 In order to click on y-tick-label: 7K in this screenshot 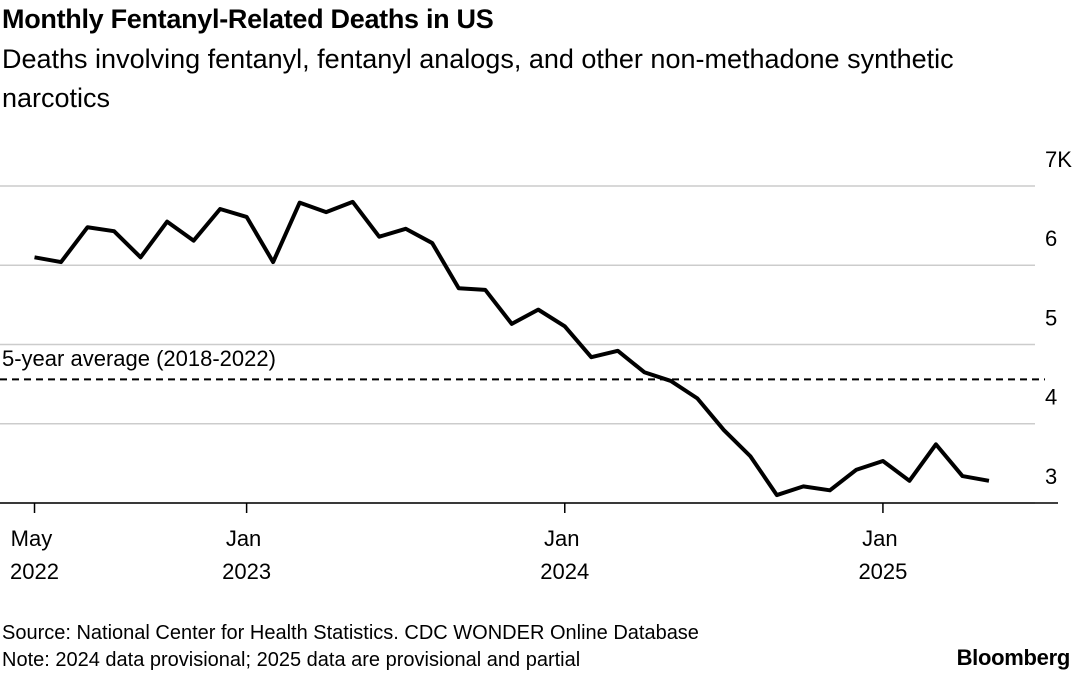, I will do `click(1058, 159)`.